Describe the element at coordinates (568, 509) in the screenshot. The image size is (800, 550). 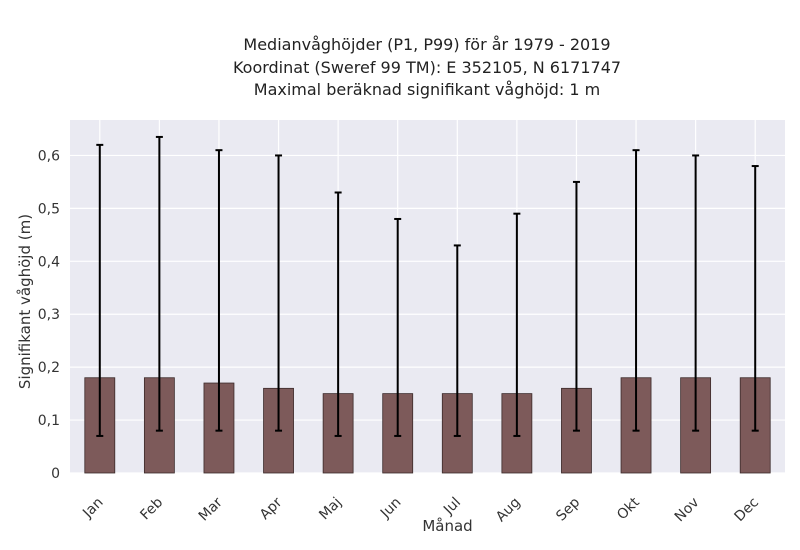
I see `x-tick-label: Sep` at that location.